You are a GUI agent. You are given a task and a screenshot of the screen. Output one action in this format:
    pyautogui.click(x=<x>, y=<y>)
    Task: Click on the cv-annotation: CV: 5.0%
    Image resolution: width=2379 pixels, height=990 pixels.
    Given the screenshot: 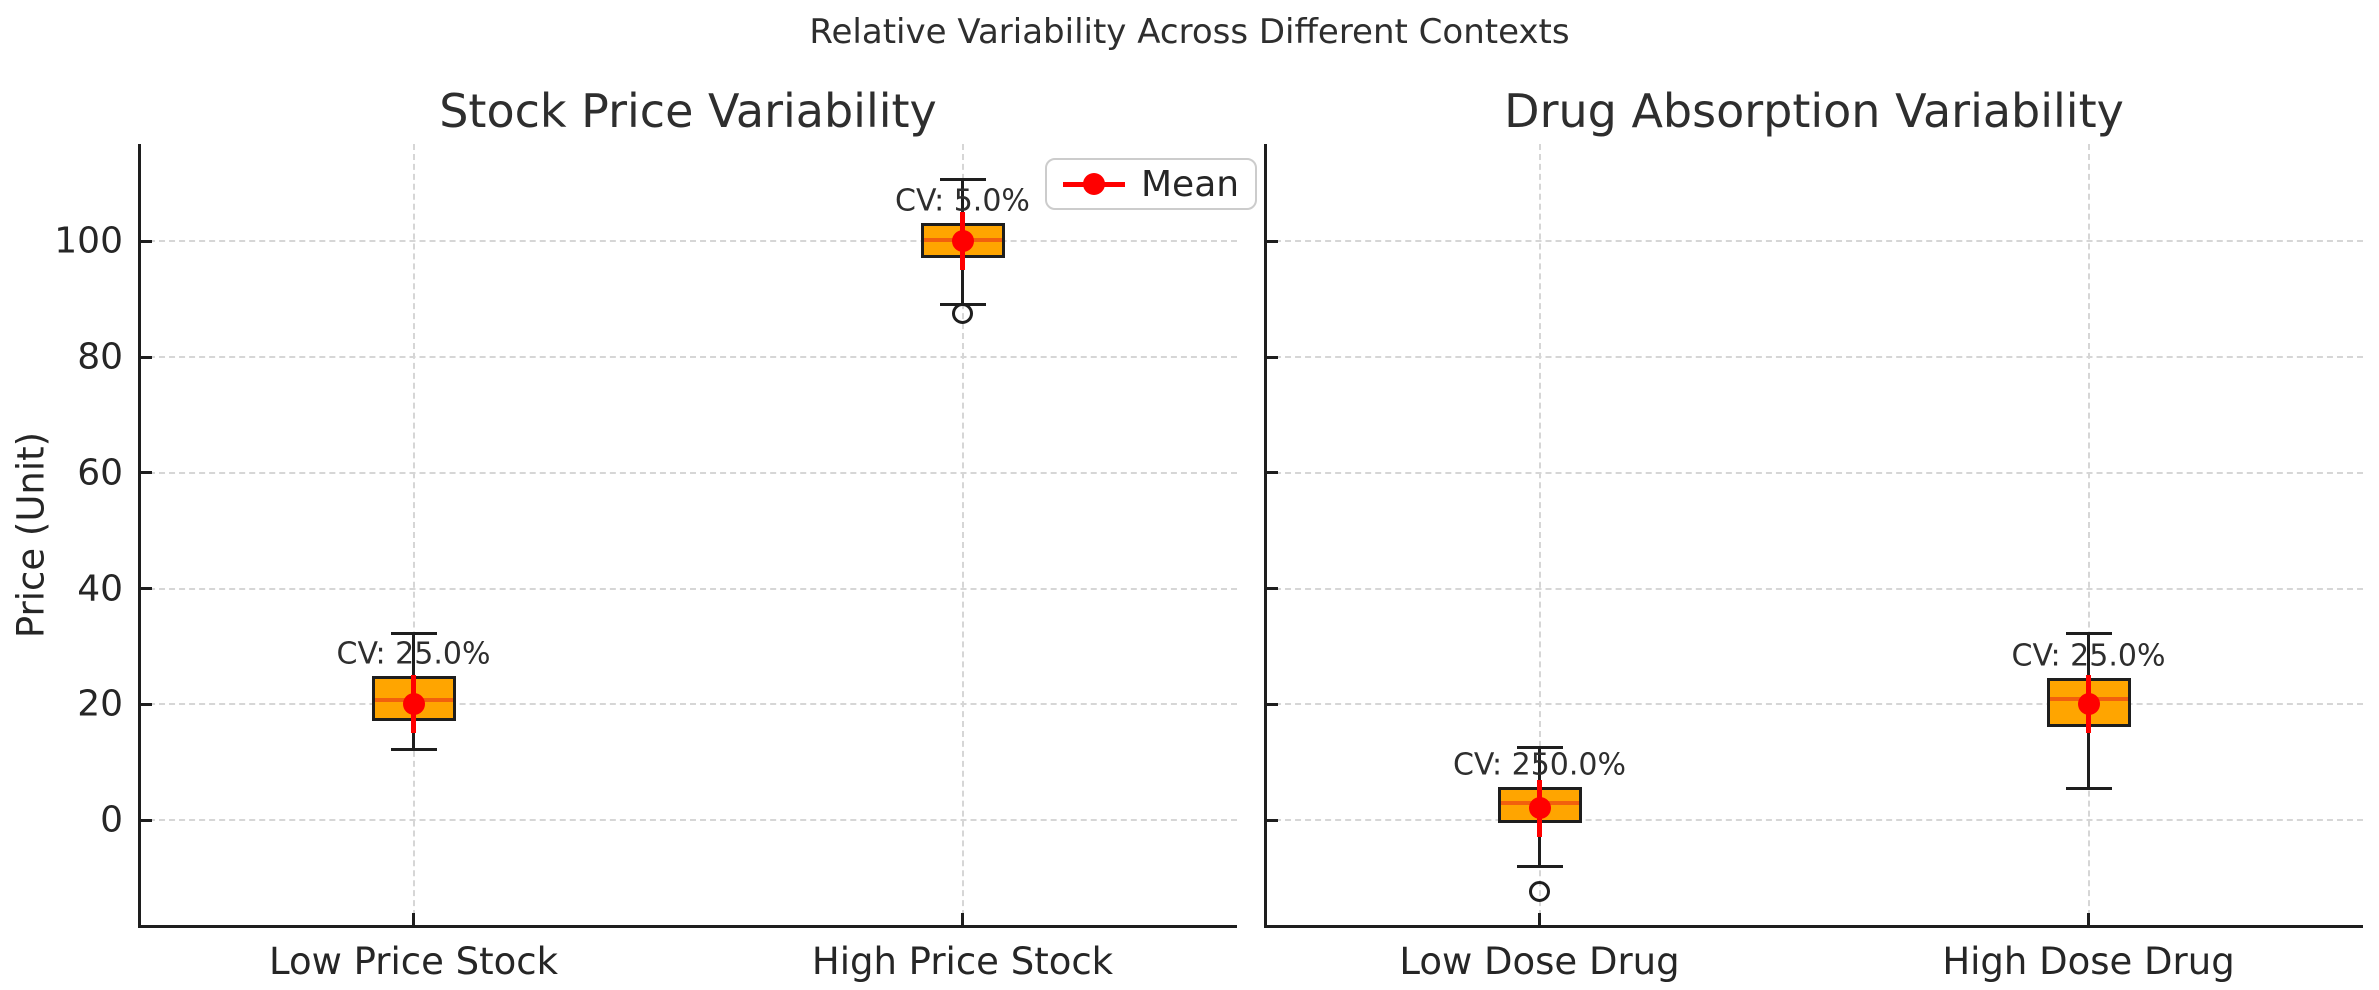 What is the action you would take?
    pyautogui.click(x=962, y=201)
    